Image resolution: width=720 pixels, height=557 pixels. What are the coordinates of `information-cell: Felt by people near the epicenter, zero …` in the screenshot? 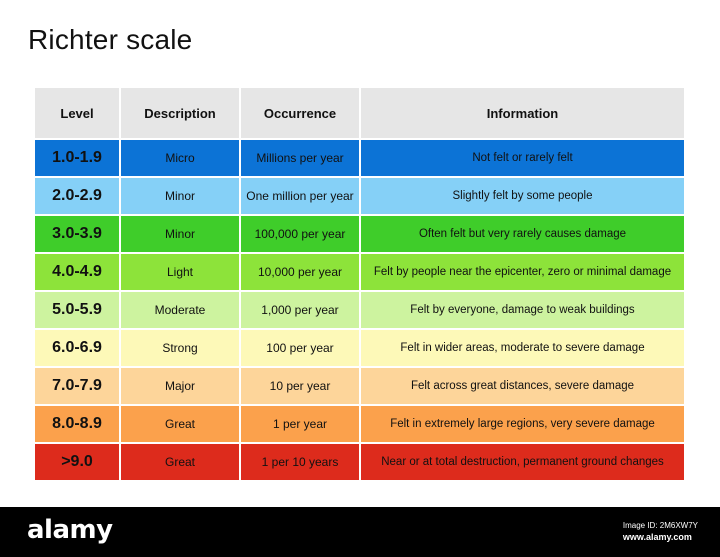 It's located at (523, 272).